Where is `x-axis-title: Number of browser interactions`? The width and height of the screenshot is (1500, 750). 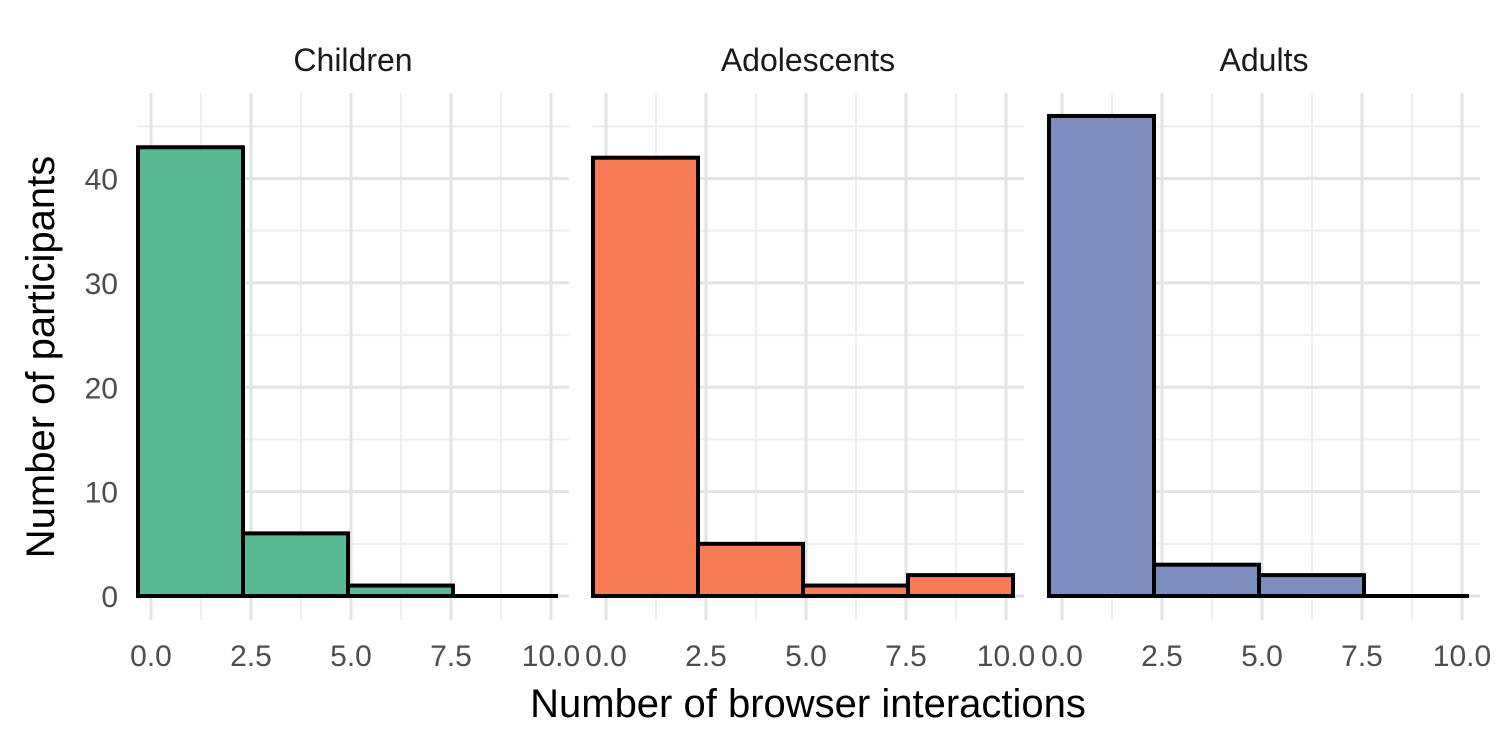 x-axis-title: Number of browser interactions is located at coordinates (808, 704).